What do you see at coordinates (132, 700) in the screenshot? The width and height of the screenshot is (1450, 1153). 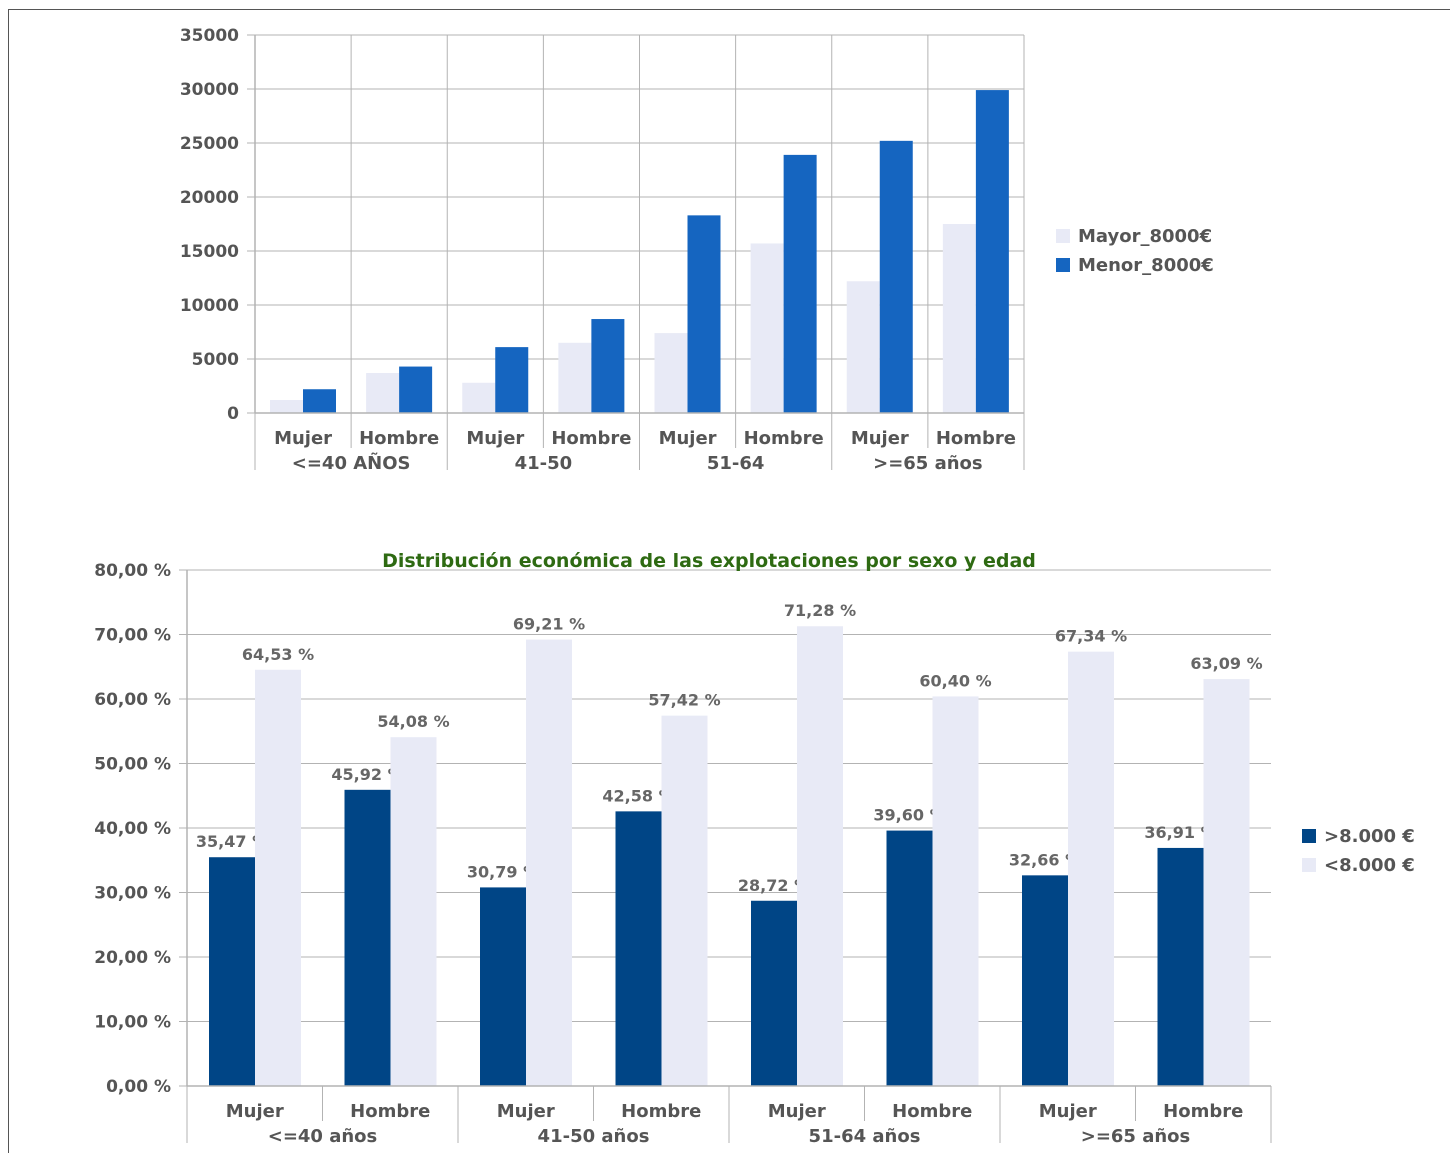 I see `y-tick-label: 60,00 %` at bounding box center [132, 700].